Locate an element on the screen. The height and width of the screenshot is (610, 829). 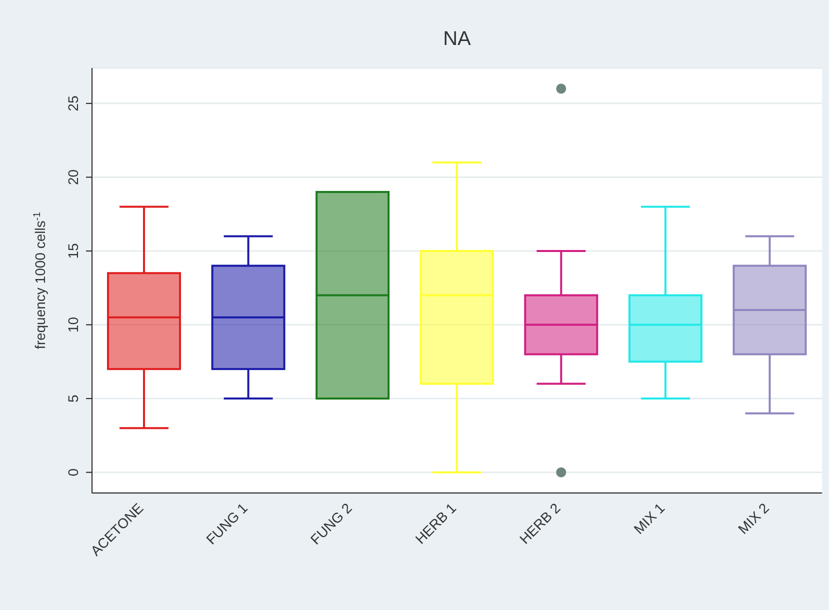
y-tick-label: 15 is located at coordinates (73, 250).